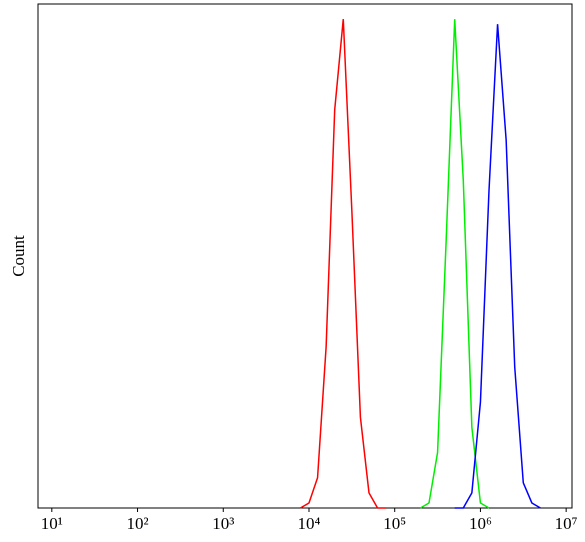 The image size is (585, 542). Describe the element at coordinates (223, 523) in the screenshot. I see `x-tick-label: 10³` at that location.